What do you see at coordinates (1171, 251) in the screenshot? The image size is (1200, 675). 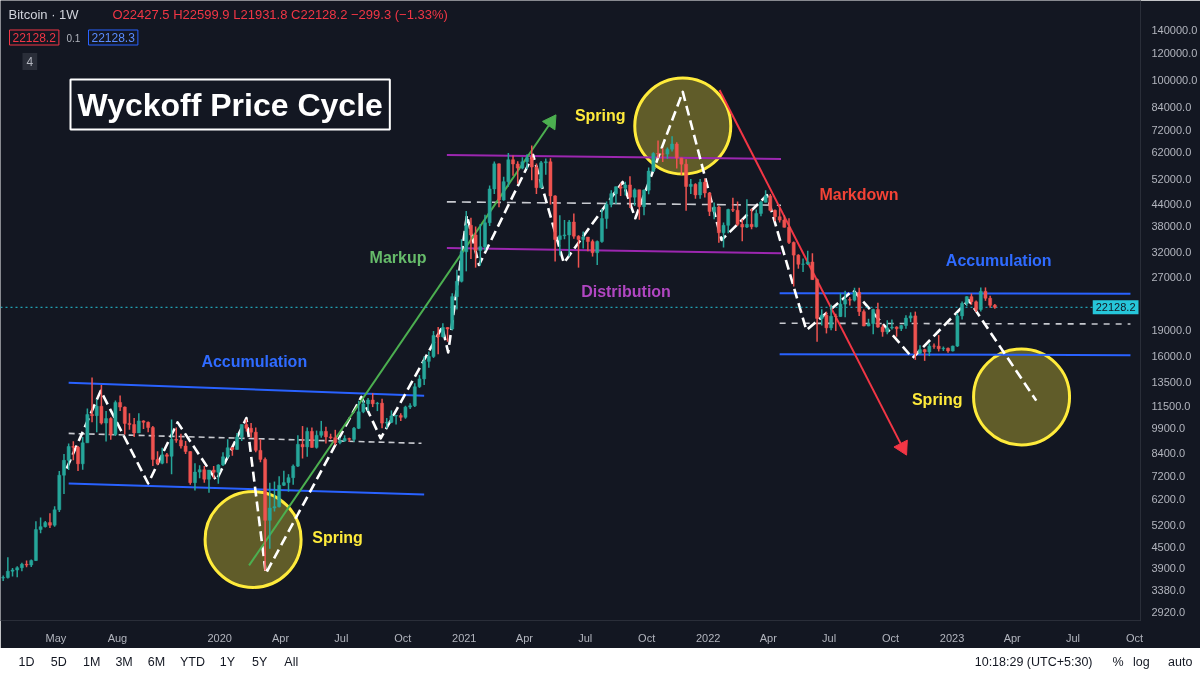 I see `y-tick-label: 32000.0` at bounding box center [1171, 251].